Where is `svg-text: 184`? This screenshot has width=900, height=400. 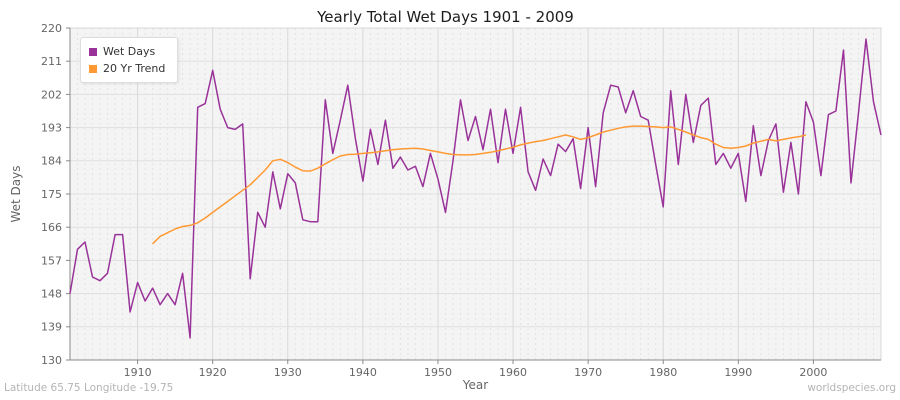
svg-text: 184 is located at coordinates (51, 161).